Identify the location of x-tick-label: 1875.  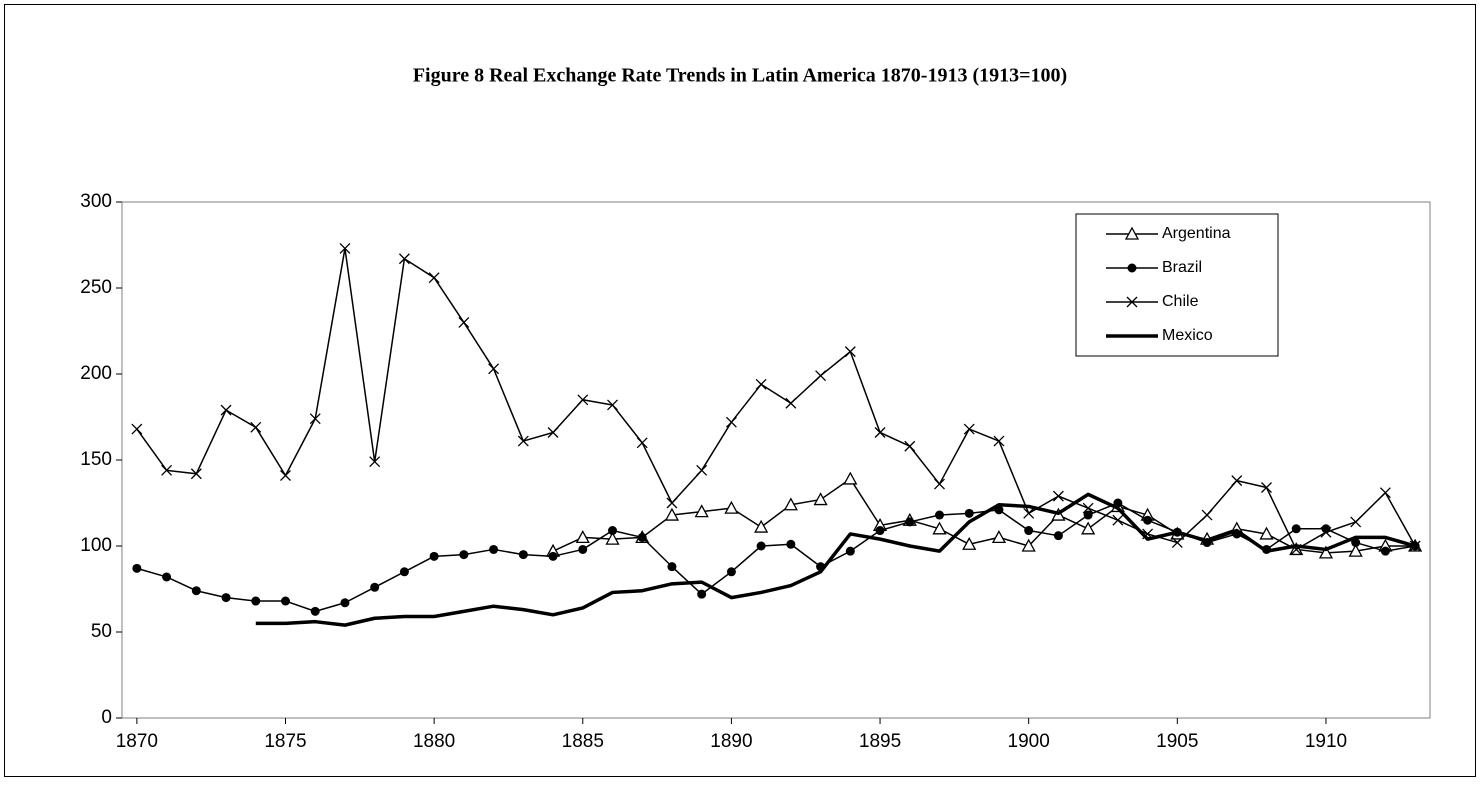
(285, 741).